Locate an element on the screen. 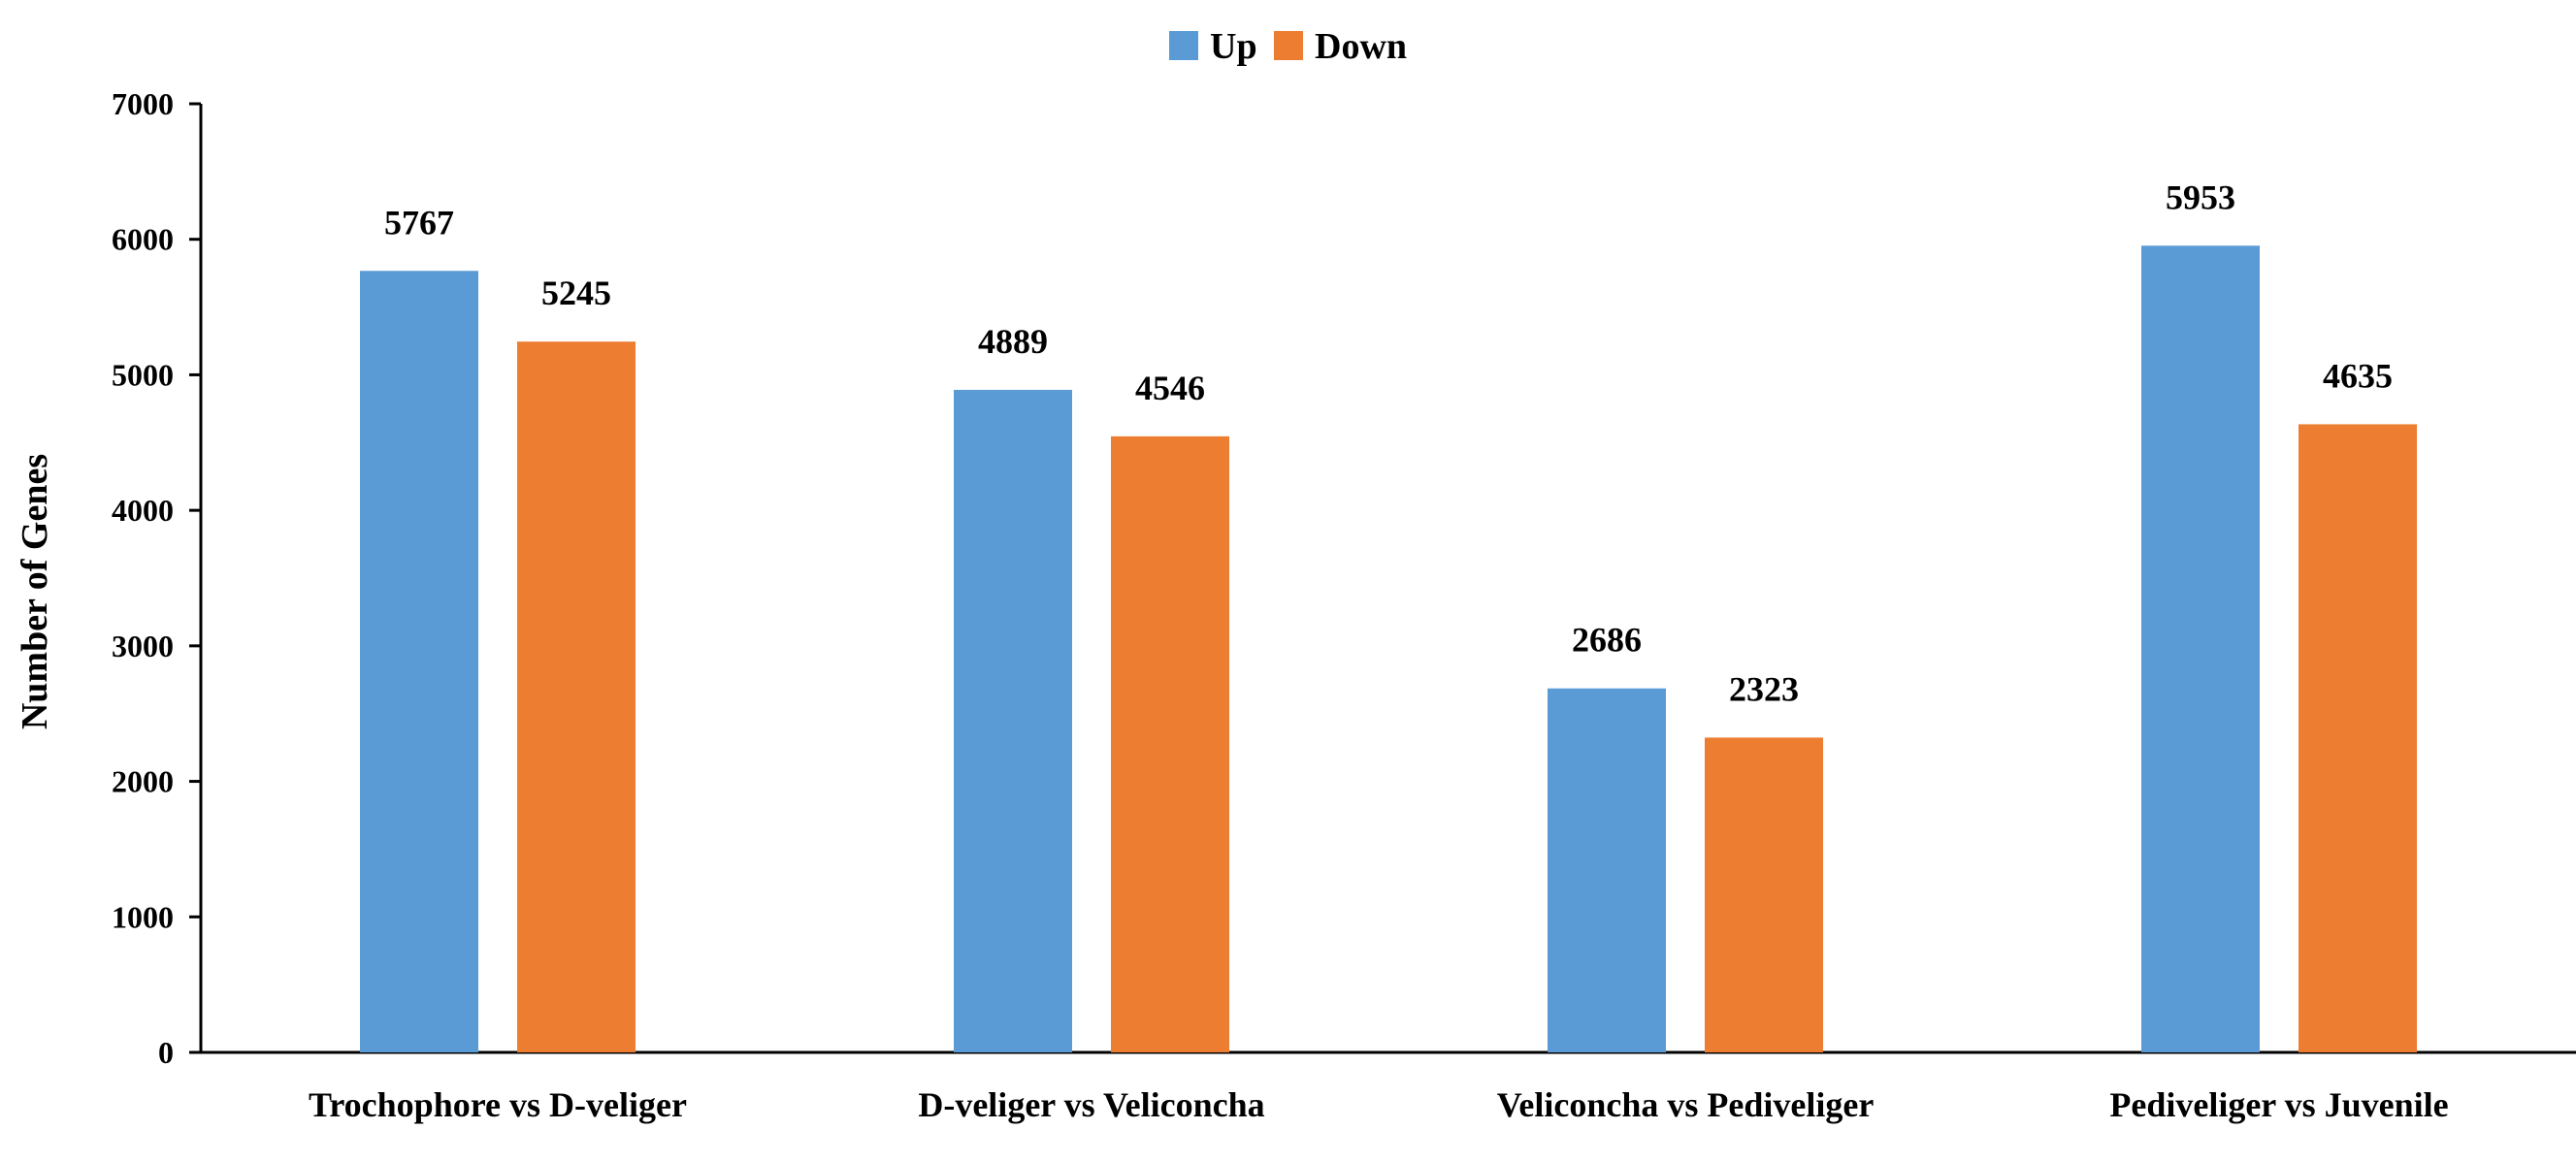  data-label-up-pediveliger-vs-juvenile: 5953 is located at coordinates (2200, 197).